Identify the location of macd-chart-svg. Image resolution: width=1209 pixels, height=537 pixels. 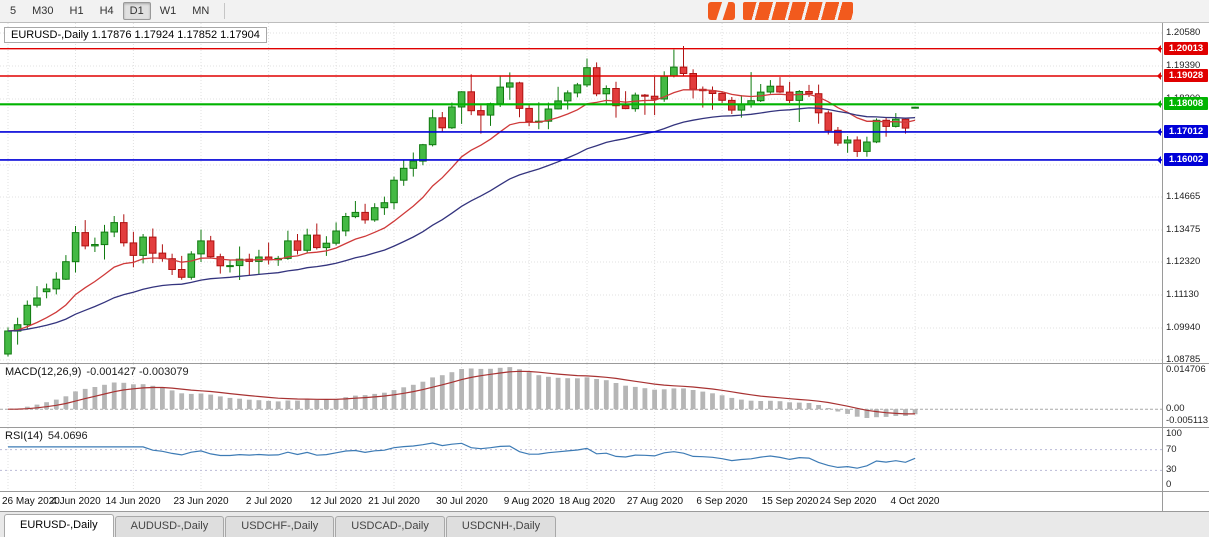
(581, 395).